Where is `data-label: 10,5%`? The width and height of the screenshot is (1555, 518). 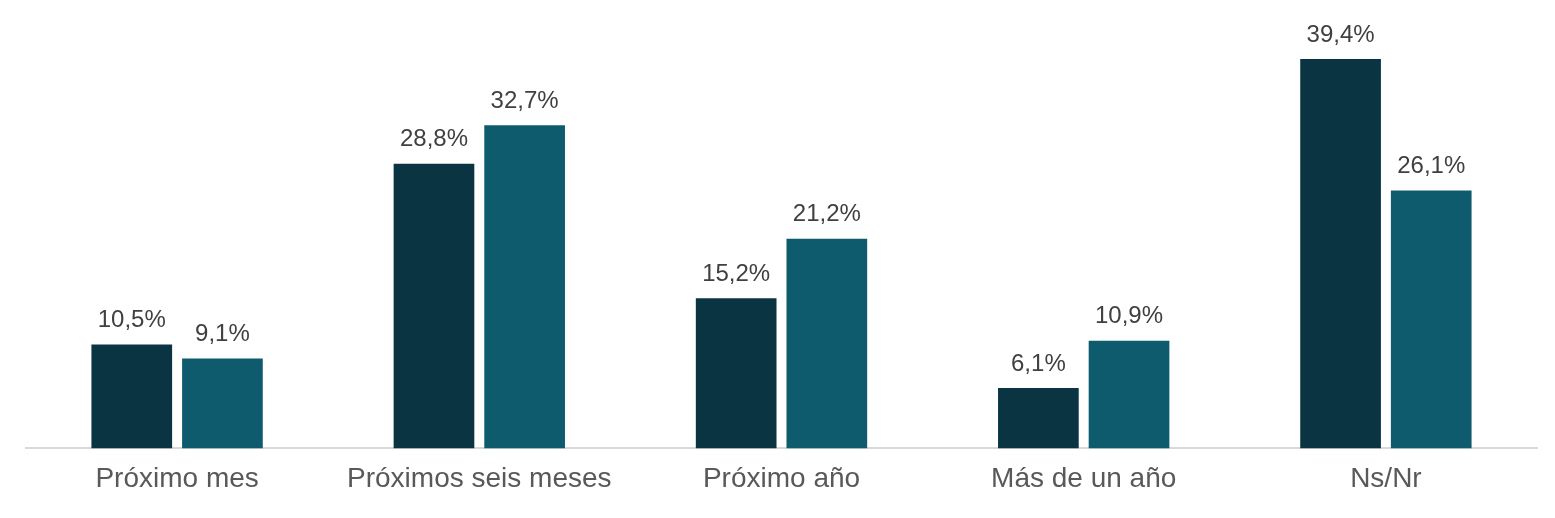
data-label: 10,5% is located at coordinates (131, 319).